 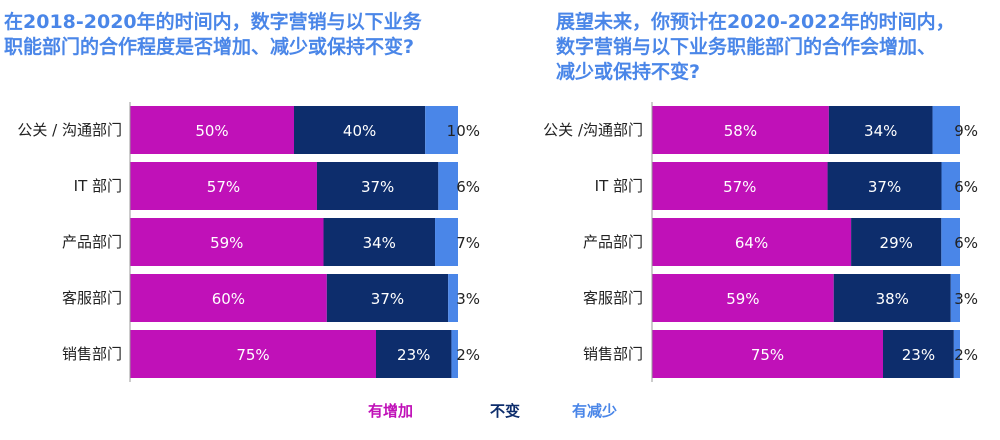 What do you see at coordinates (446, 242) in the screenshot?
I see `bar-left-2-decrease` at bounding box center [446, 242].